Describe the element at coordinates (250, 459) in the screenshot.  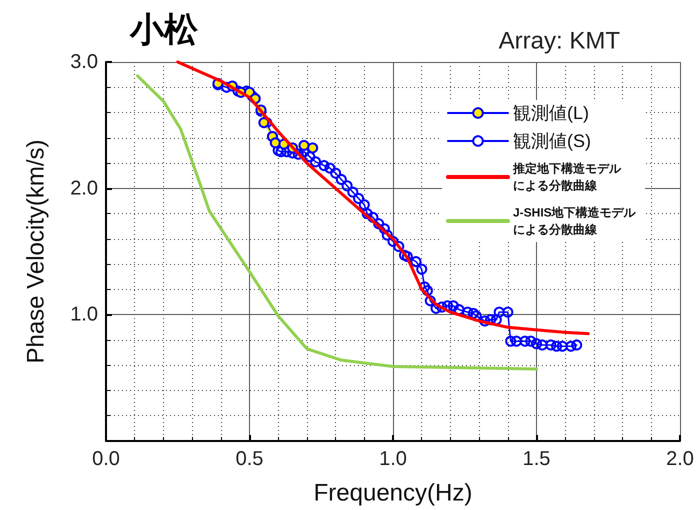
I see `x-tick-label: 0.5` at that location.